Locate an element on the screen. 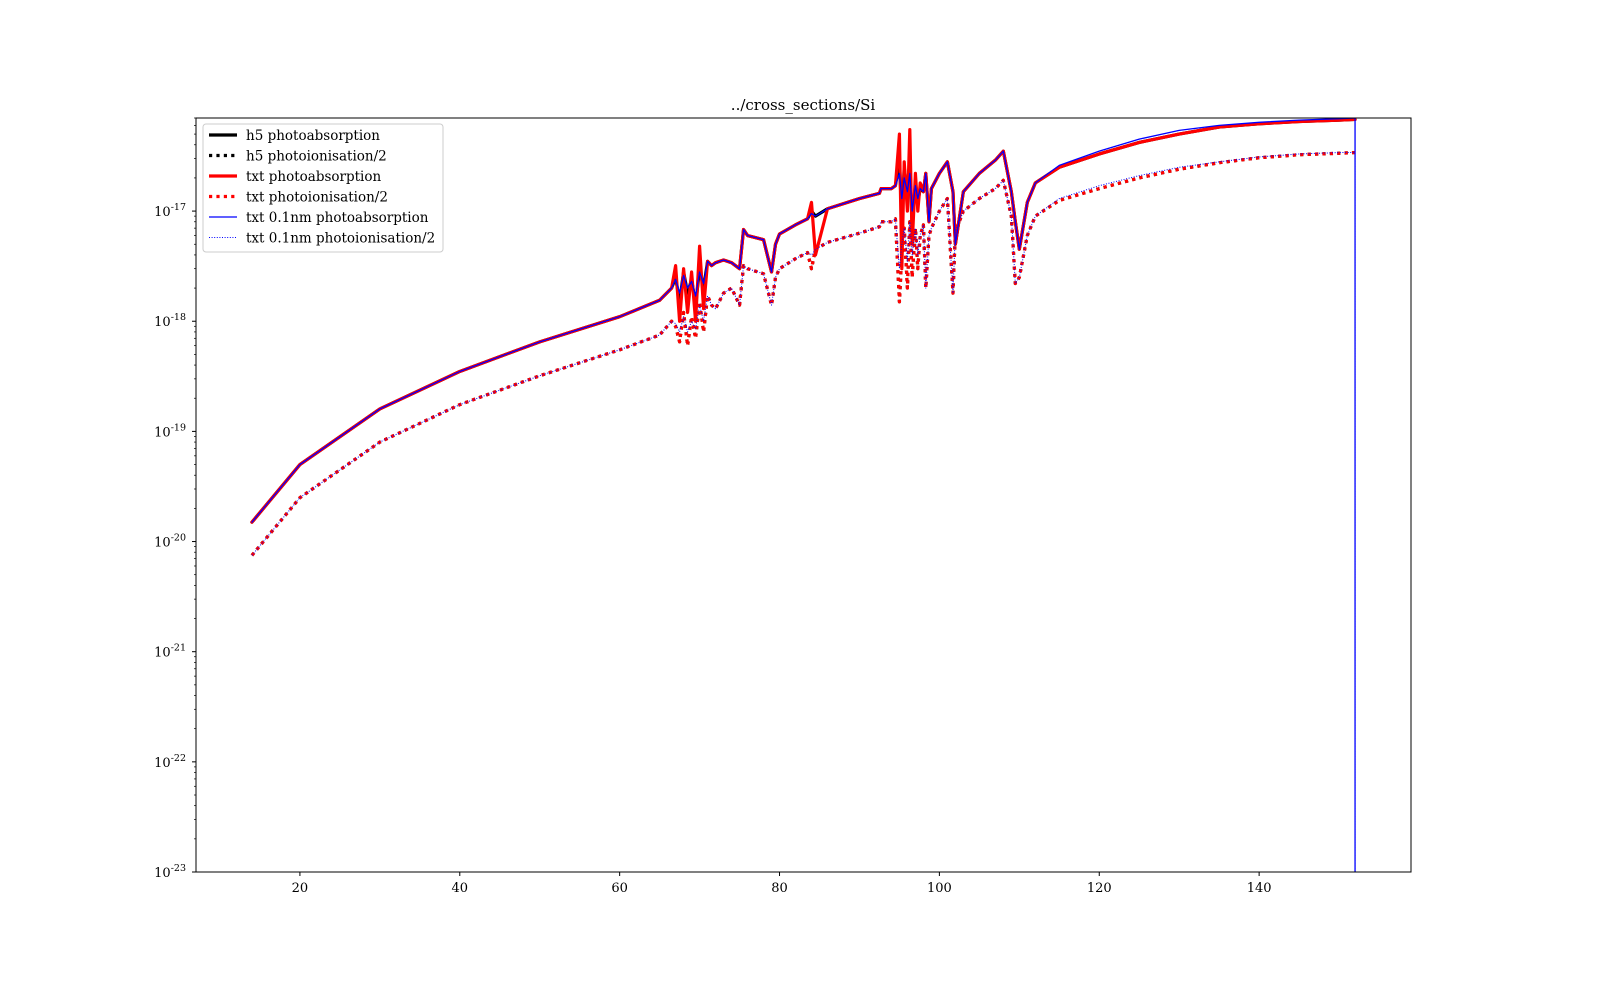 This screenshot has width=1600, height=1000. y-tick-label: 10-20 is located at coordinates (170, 542).